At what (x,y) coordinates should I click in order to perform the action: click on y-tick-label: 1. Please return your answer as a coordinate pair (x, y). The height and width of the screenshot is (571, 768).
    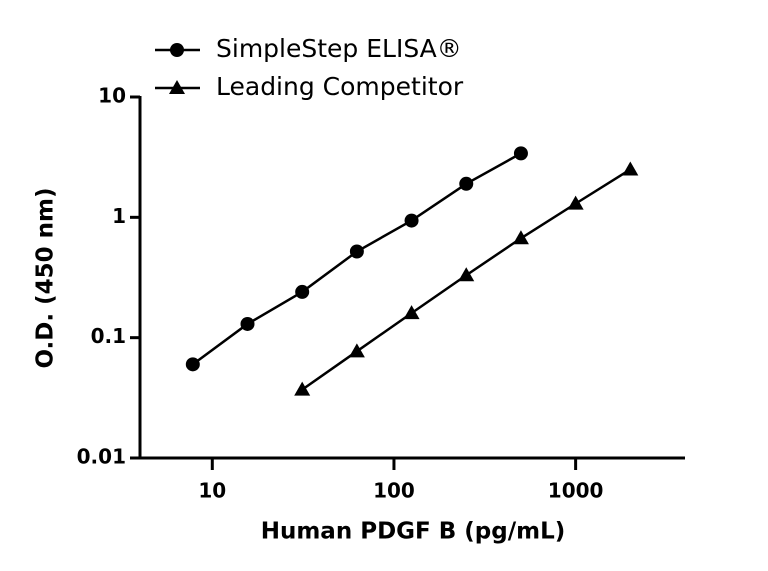
    Looking at the image, I should click on (119, 216).